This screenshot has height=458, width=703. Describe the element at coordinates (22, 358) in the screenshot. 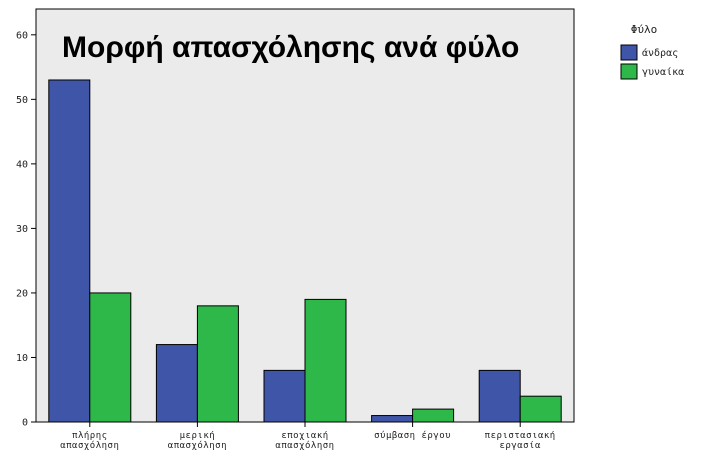

I see `y-tick-label: 10` at that location.